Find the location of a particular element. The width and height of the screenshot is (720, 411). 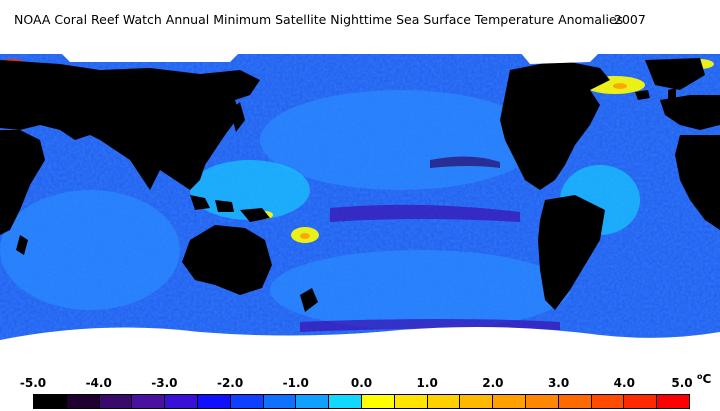

land-australia is located at coordinates (227, 260).